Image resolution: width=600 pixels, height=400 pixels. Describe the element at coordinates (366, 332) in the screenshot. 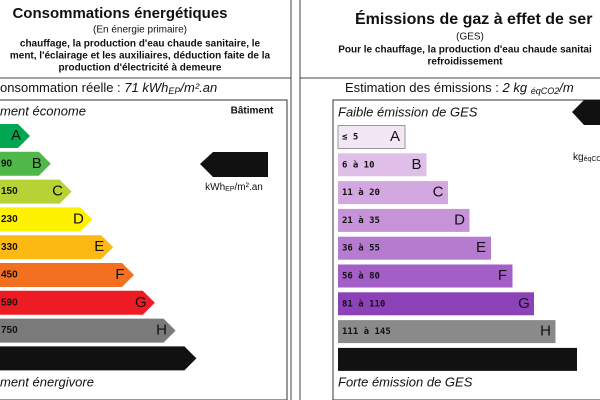

I see `text: 111 à 145` at that location.